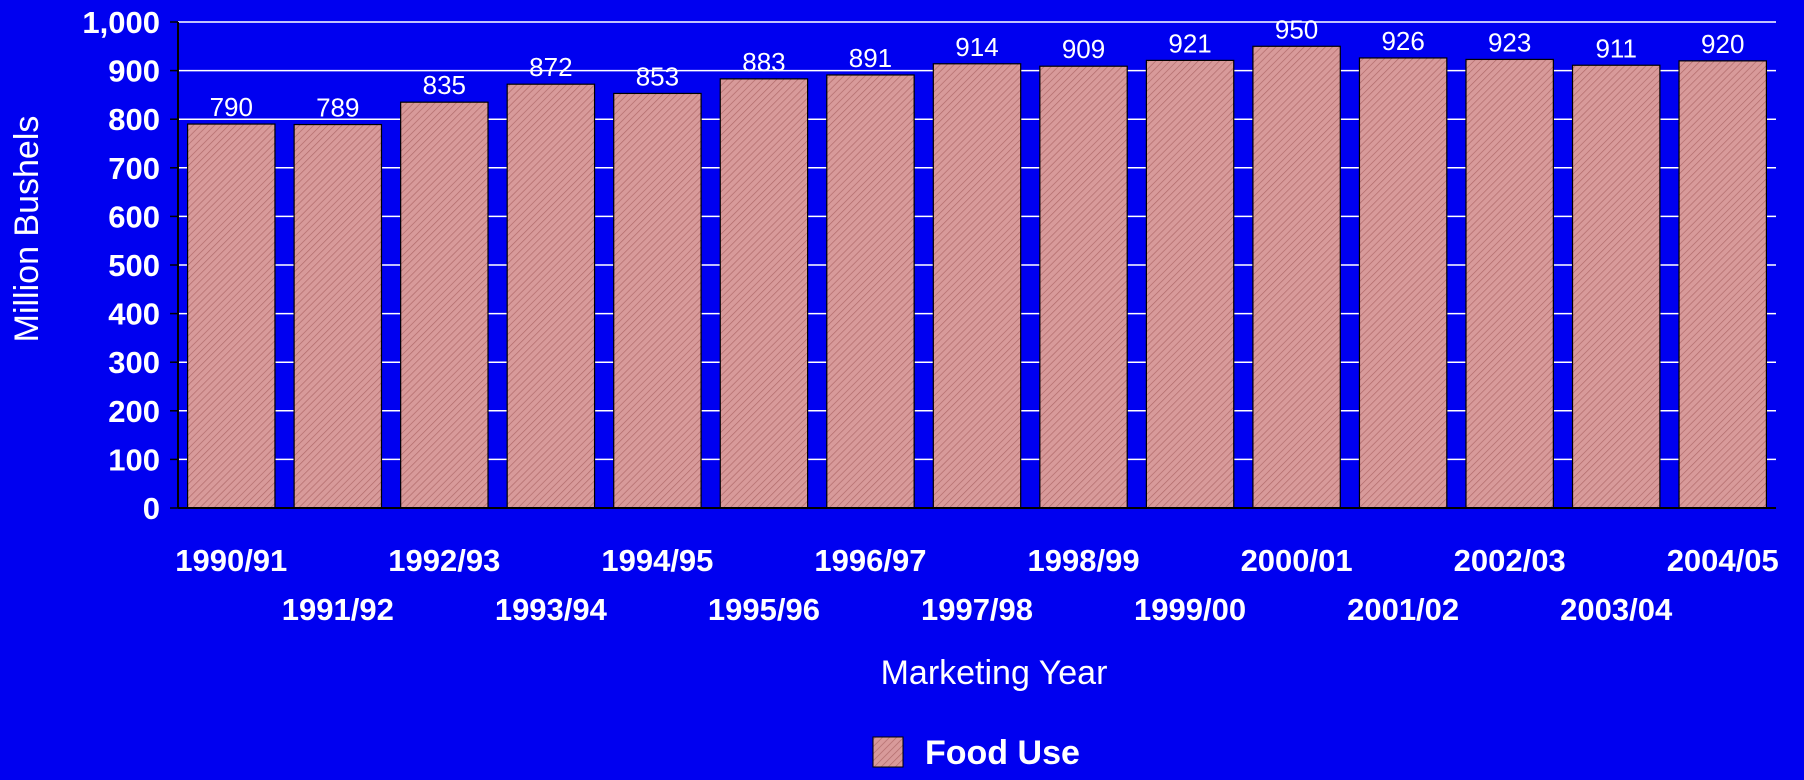  What do you see at coordinates (444, 560) in the screenshot?
I see `x-tick-label: 1992/93` at bounding box center [444, 560].